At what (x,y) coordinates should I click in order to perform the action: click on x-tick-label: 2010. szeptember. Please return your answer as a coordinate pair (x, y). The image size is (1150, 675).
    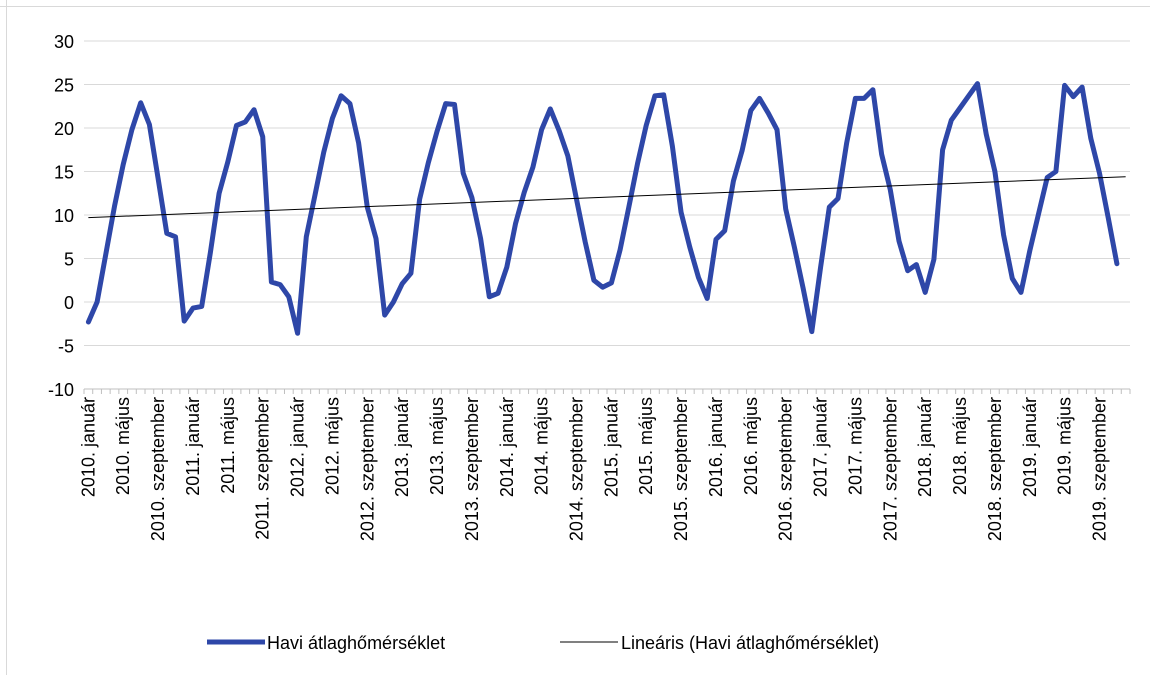
    Looking at the image, I should click on (158, 469).